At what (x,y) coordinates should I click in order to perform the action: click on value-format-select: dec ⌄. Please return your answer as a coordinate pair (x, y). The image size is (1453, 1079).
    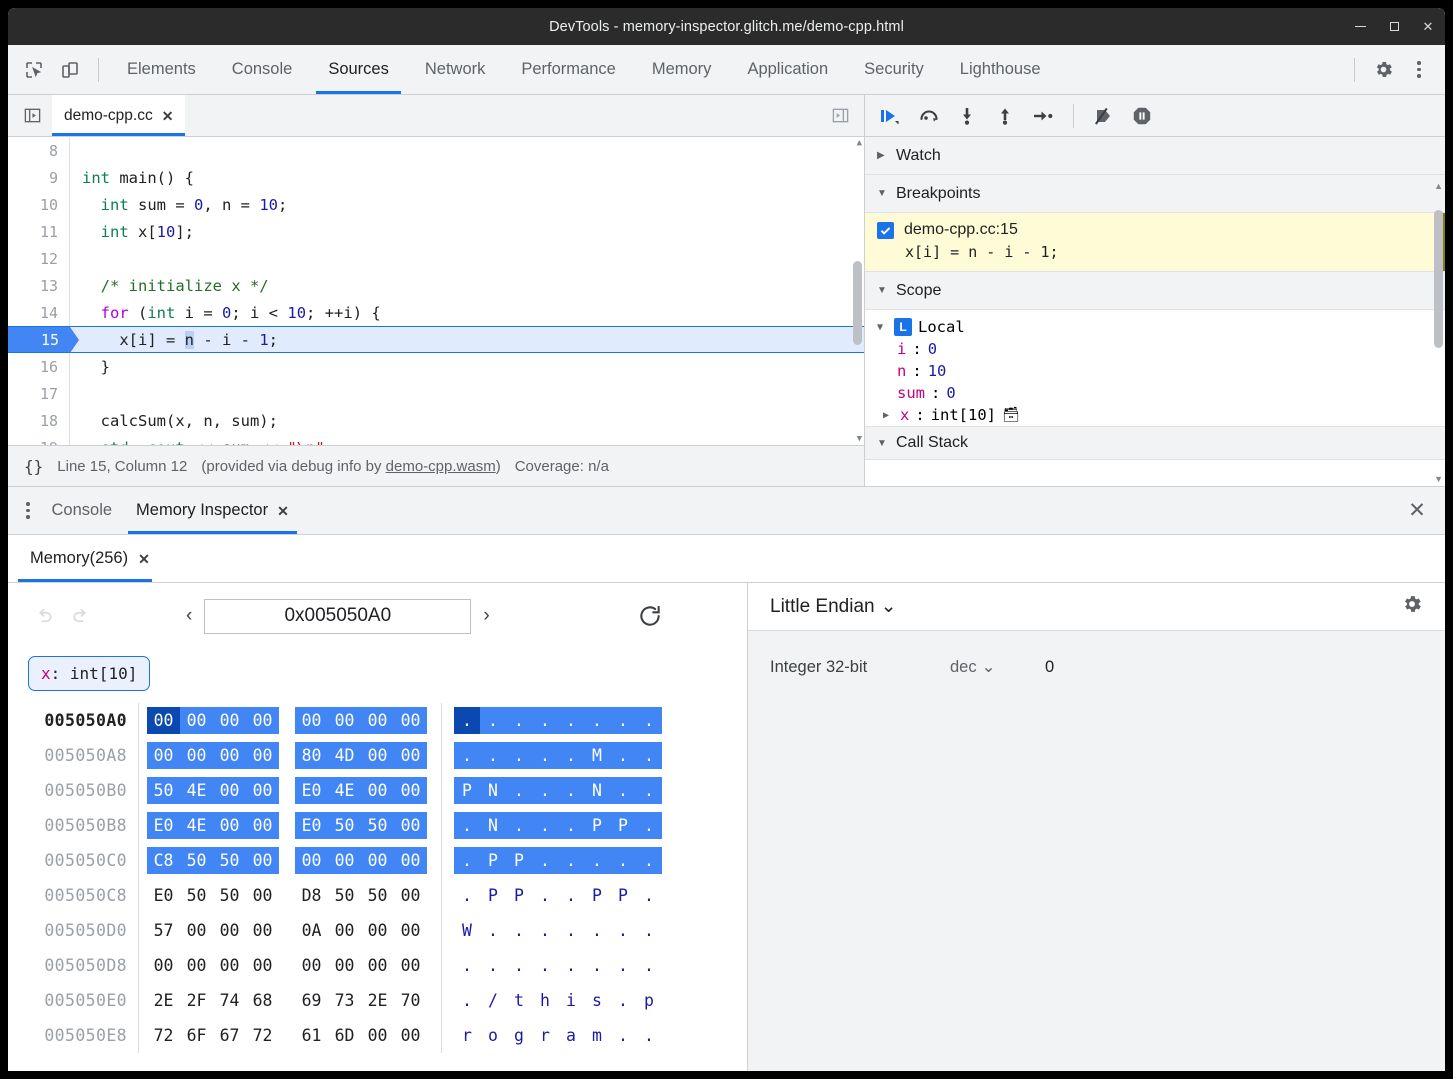
    Looking at the image, I should click on (997, 667).